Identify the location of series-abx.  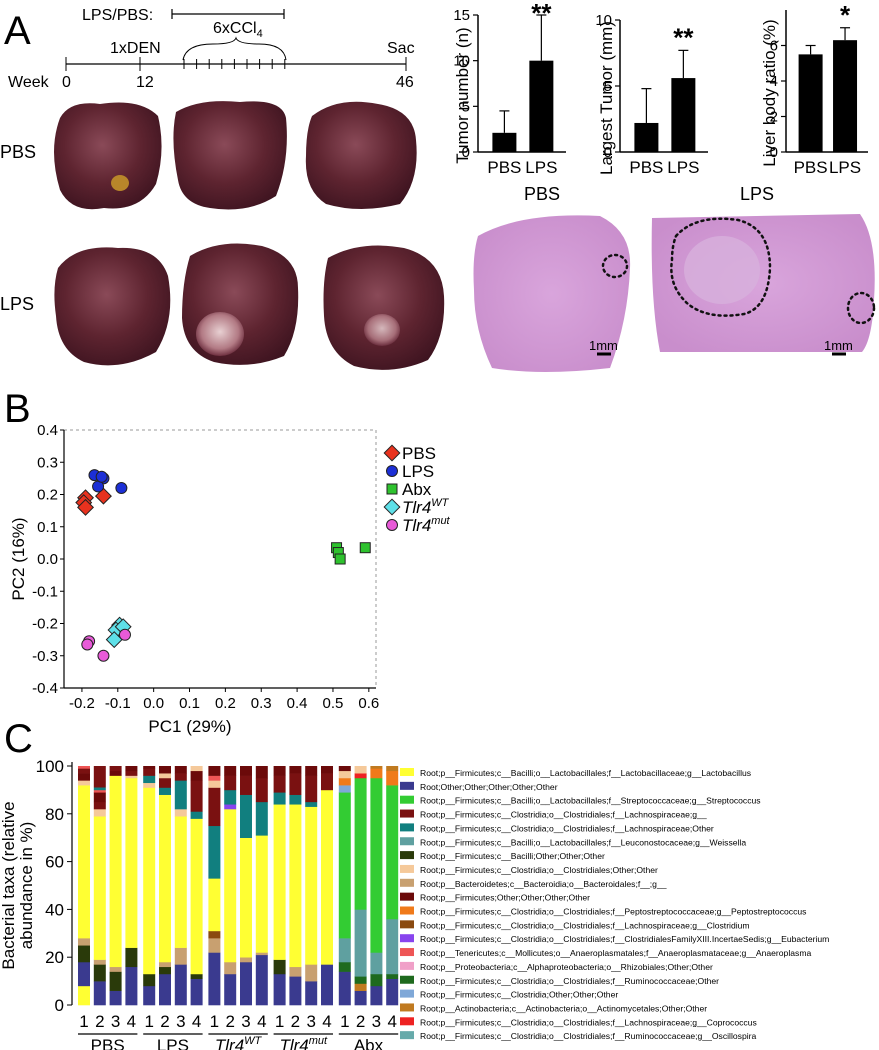
(351, 553).